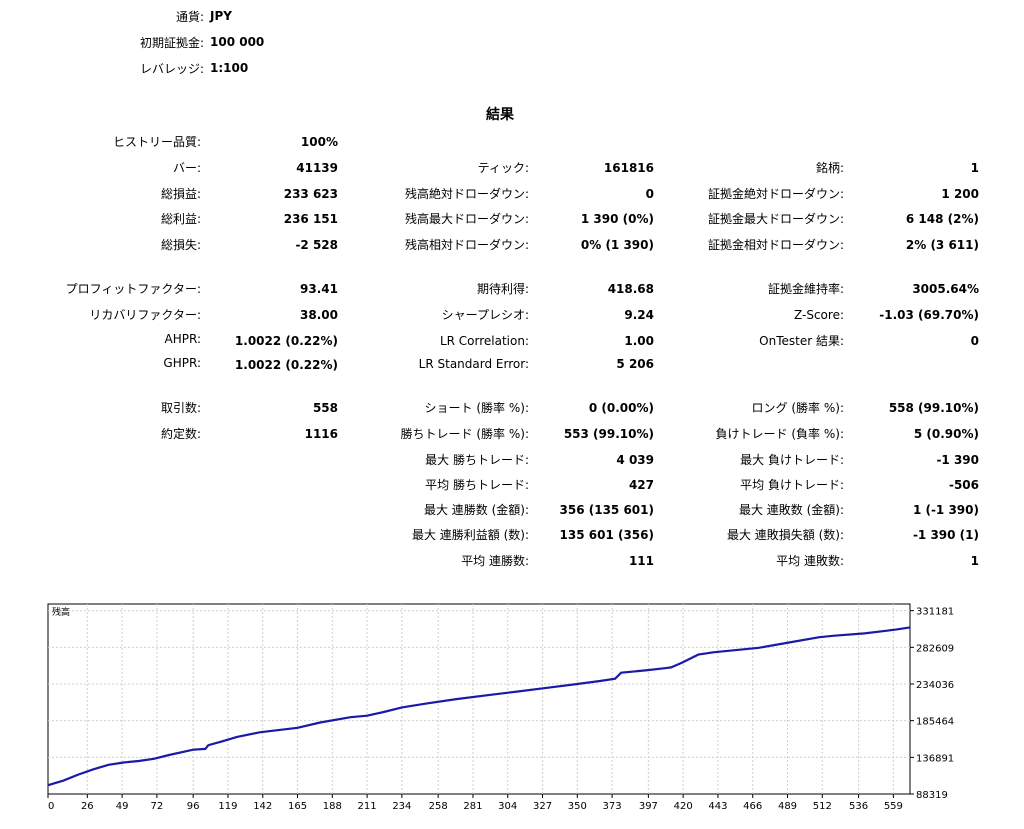 The width and height of the screenshot is (1024, 829). What do you see at coordinates (805, 289) in the screenshot?
I see `stat-label: 証拠金維持率:` at bounding box center [805, 289].